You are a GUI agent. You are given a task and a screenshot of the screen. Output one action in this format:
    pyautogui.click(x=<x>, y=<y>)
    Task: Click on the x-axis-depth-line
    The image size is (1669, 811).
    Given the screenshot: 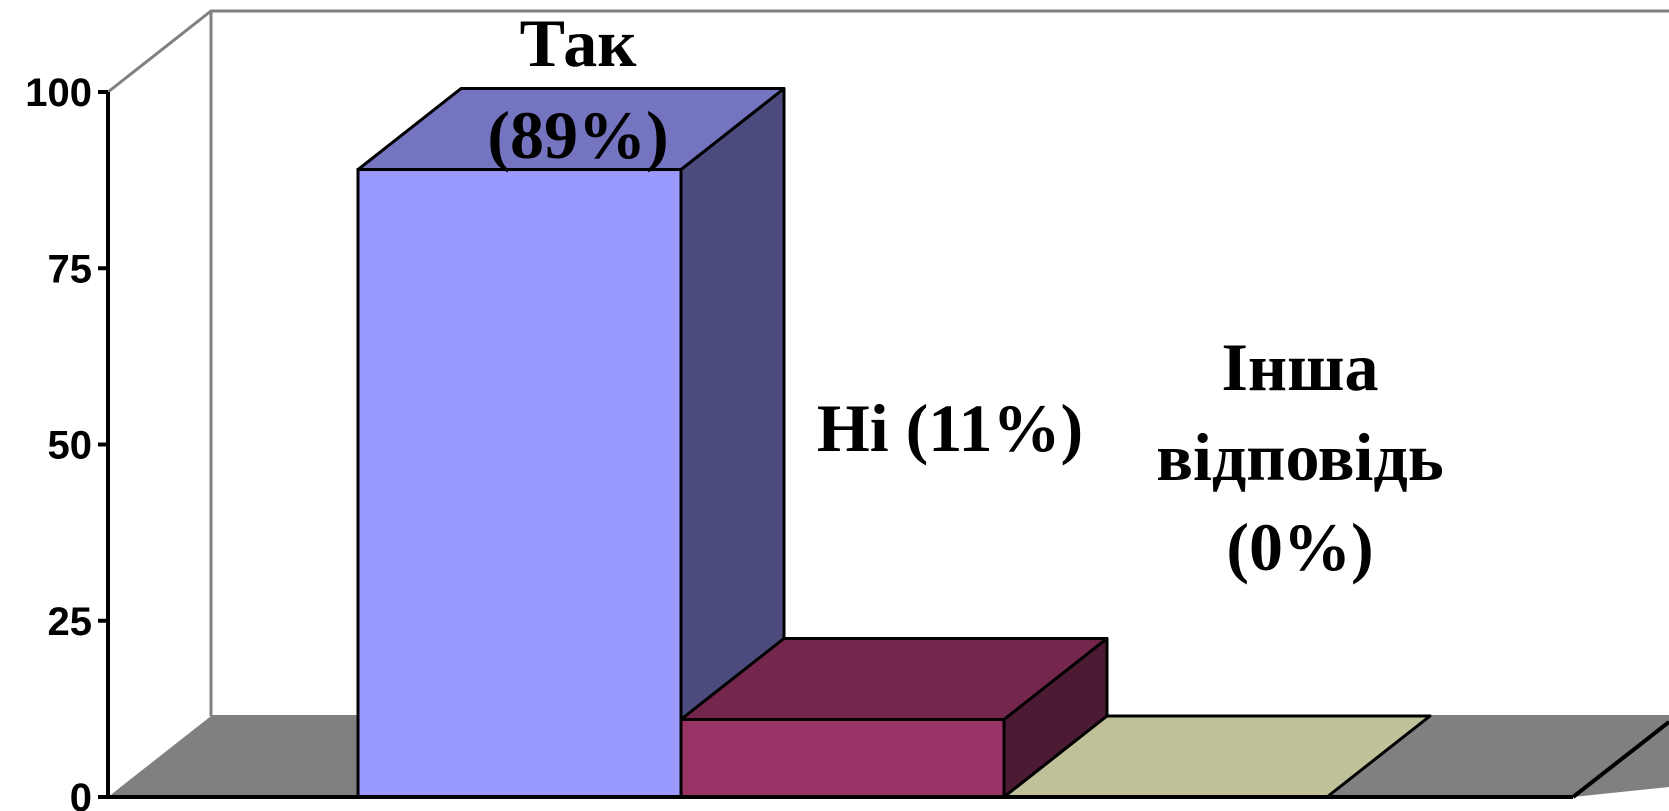 What is the action you would take?
    pyautogui.click(x=1620, y=759)
    